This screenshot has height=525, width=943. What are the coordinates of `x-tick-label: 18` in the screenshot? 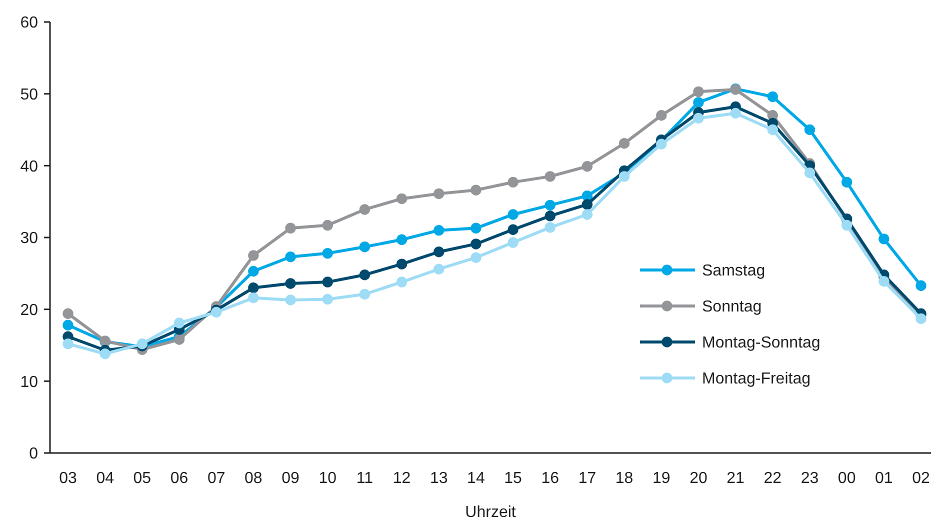 It's located at (624, 478).